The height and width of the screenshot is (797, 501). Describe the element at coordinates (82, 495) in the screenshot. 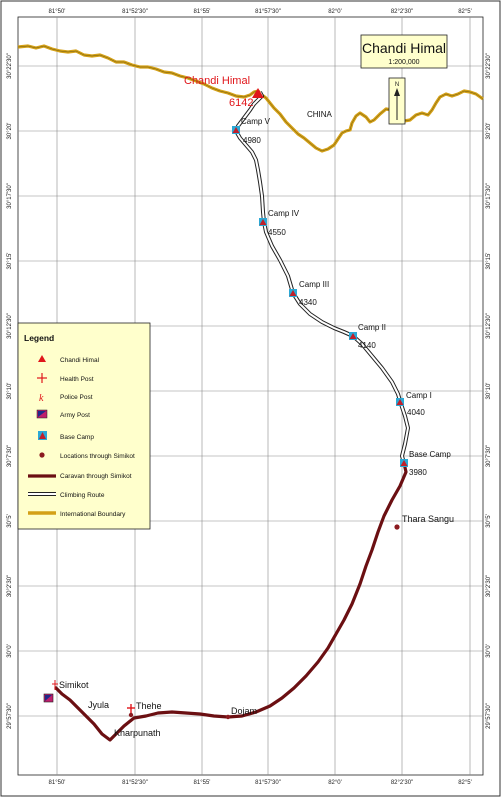

I see `legend-item-label: Climbing Route` at that location.